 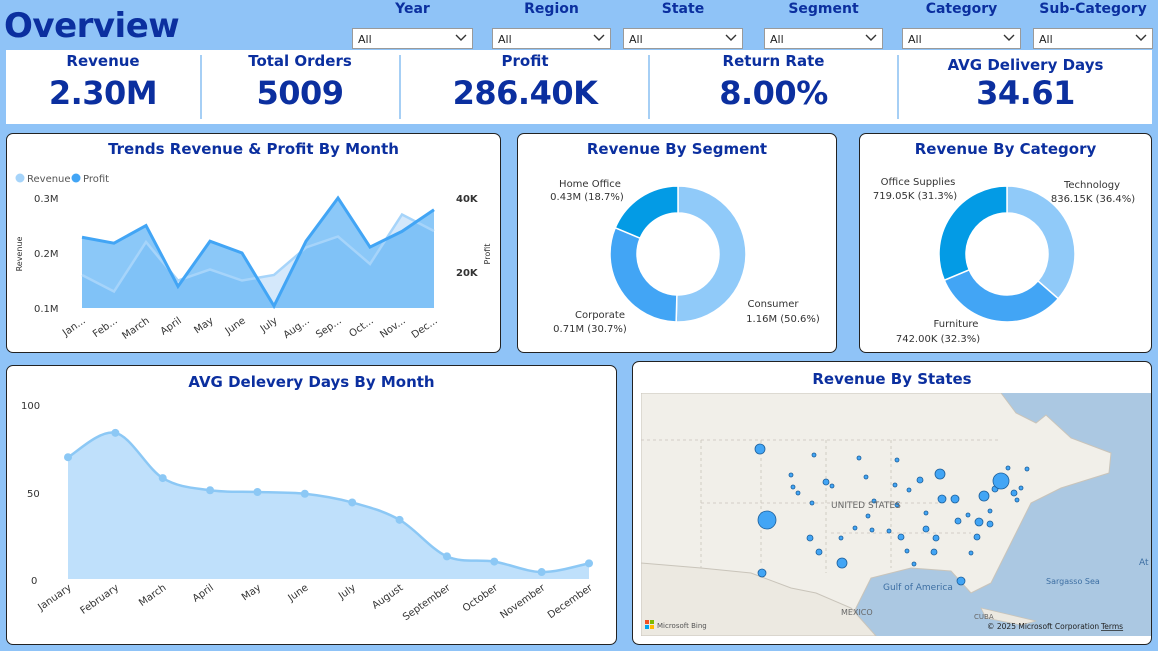 I want to click on state-dropdown-value: All, so click(x=636, y=39).